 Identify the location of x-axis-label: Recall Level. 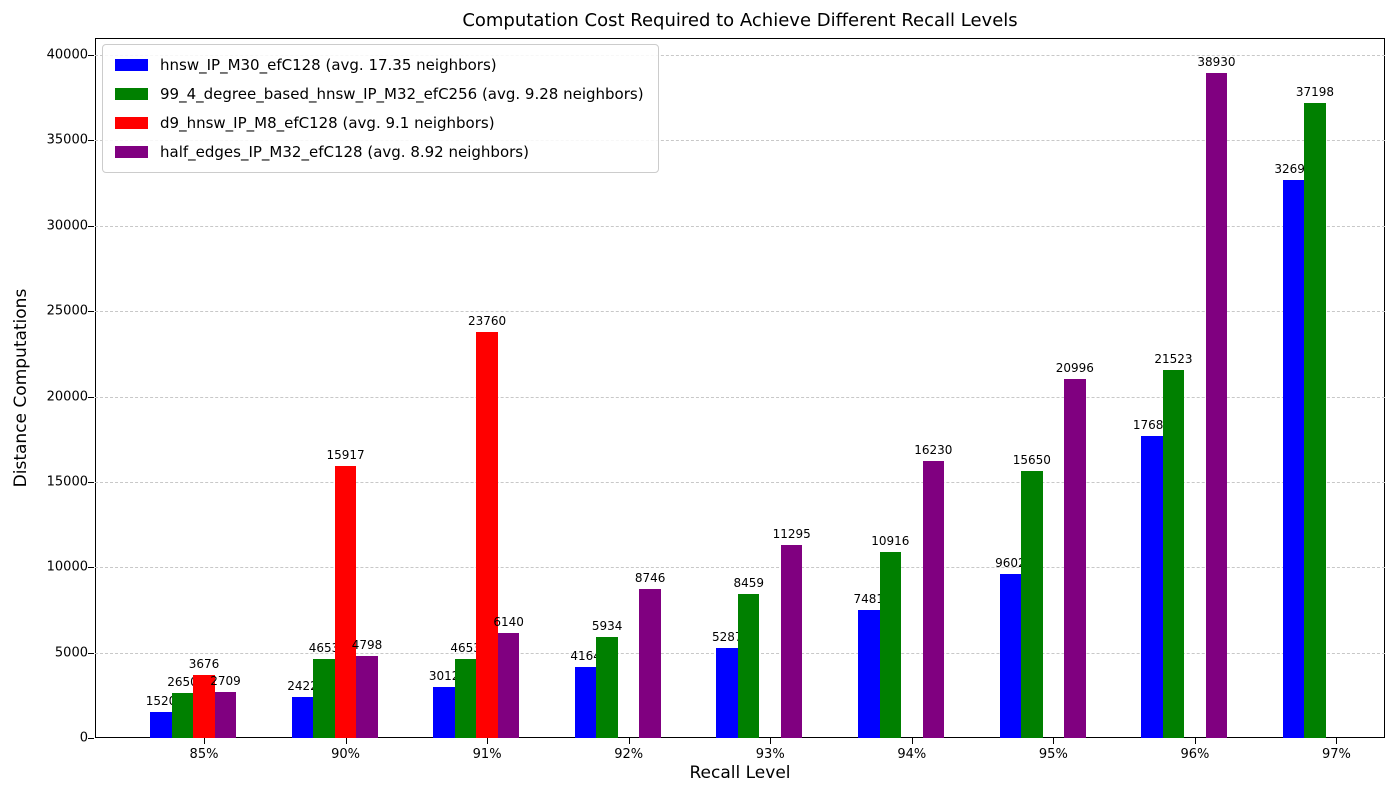
(740, 773).